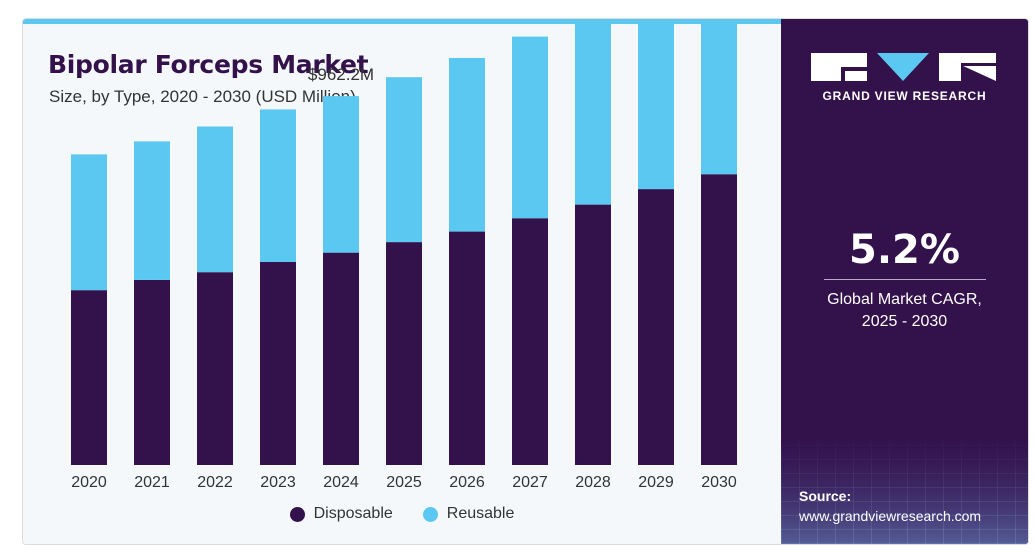 Image resolution: width=1035 pixels, height=553 pixels. What do you see at coordinates (656, 107) in the screenshot?
I see `bar-reusable-2029` at bounding box center [656, 107].